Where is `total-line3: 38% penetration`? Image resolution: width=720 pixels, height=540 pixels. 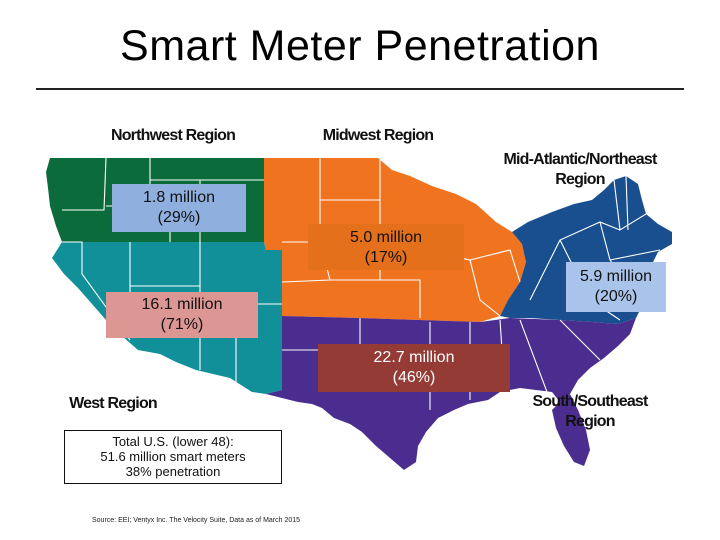 total-line3: 38% penetration is located at coordinates (173, 471).